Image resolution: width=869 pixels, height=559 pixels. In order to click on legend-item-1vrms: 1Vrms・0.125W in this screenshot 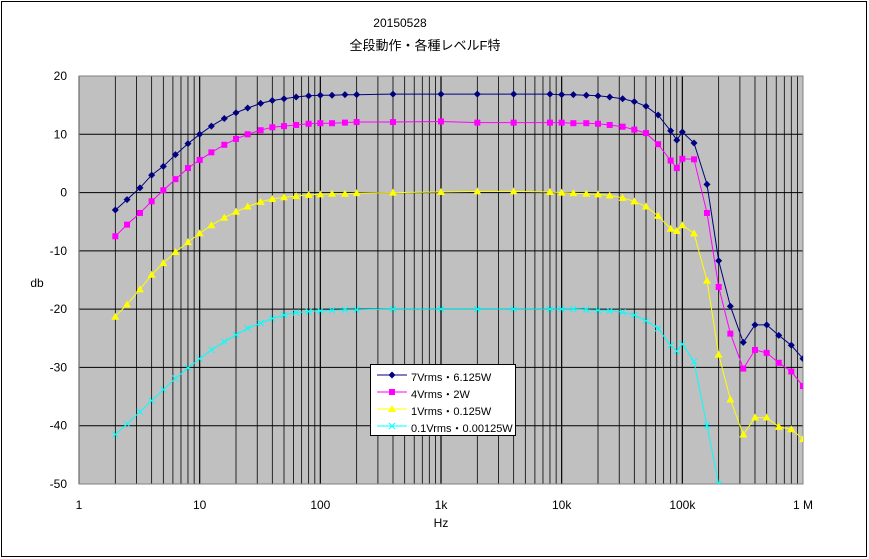, I will do `click(445, 409)`.